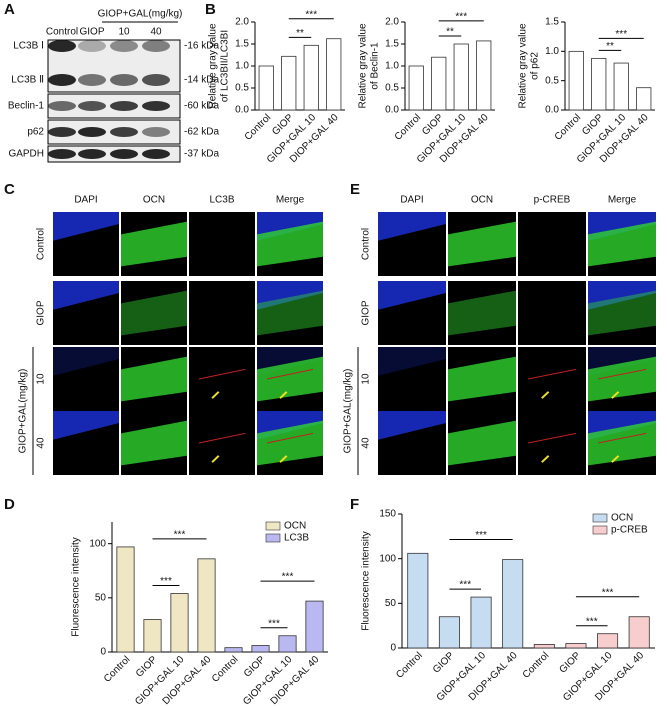 The width and height of the screenshot is (667, 706). Describe the element at coordinates (552, 51) in the screenshot. I see `y-tick-label: 1.0` at that location.